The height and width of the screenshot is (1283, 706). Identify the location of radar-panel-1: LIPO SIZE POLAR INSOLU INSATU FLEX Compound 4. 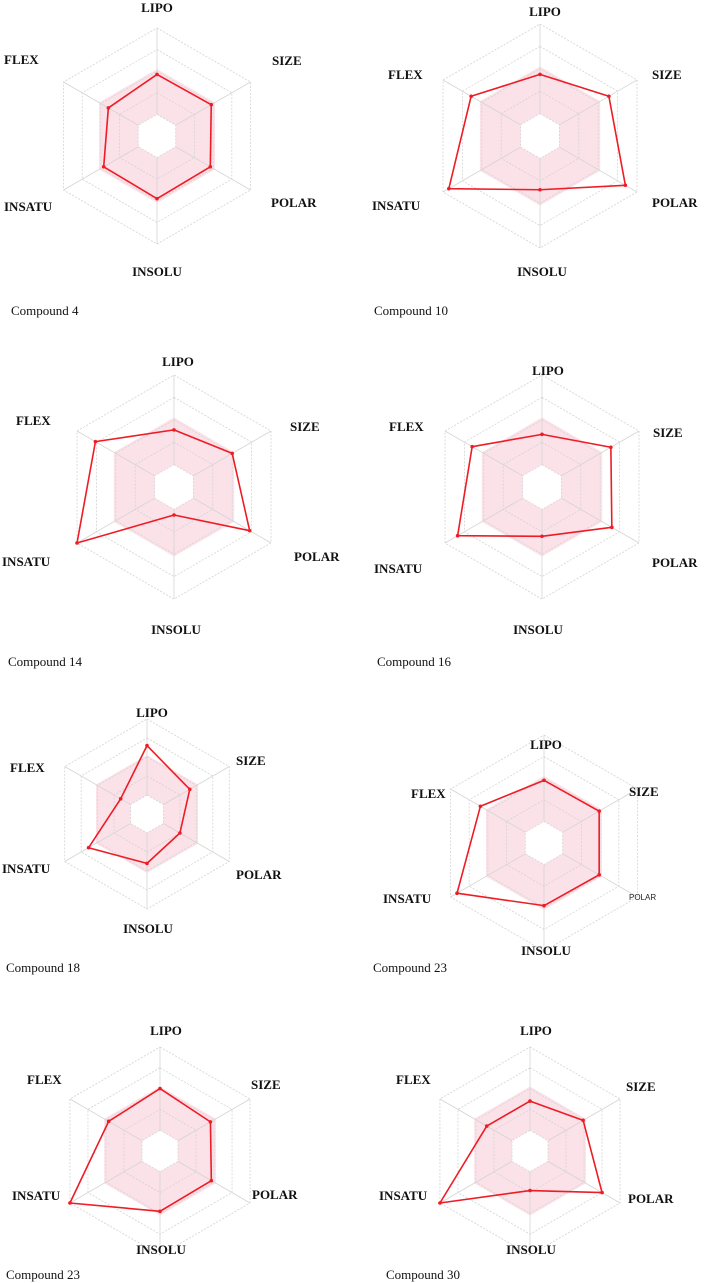
(160, 159).